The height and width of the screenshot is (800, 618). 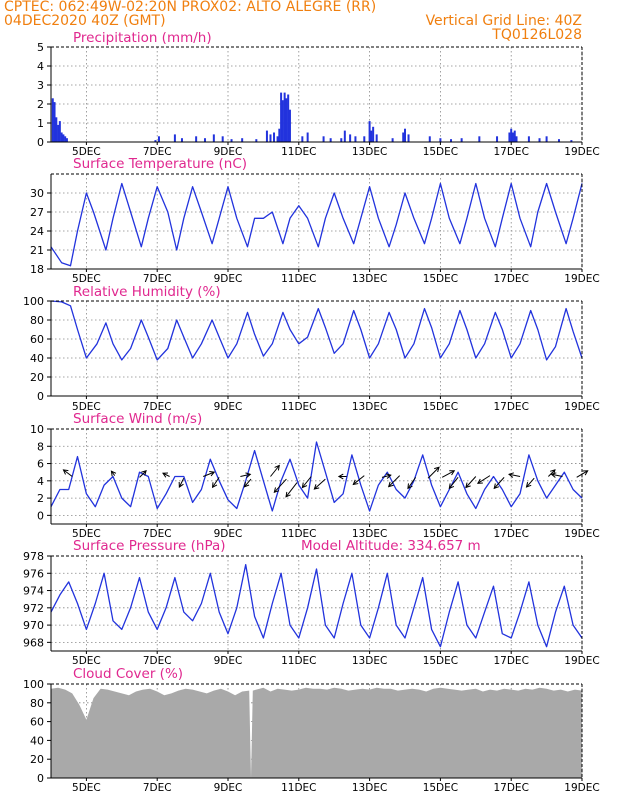 I want to click on cloud-cover-area, so click(x=316, y=732).